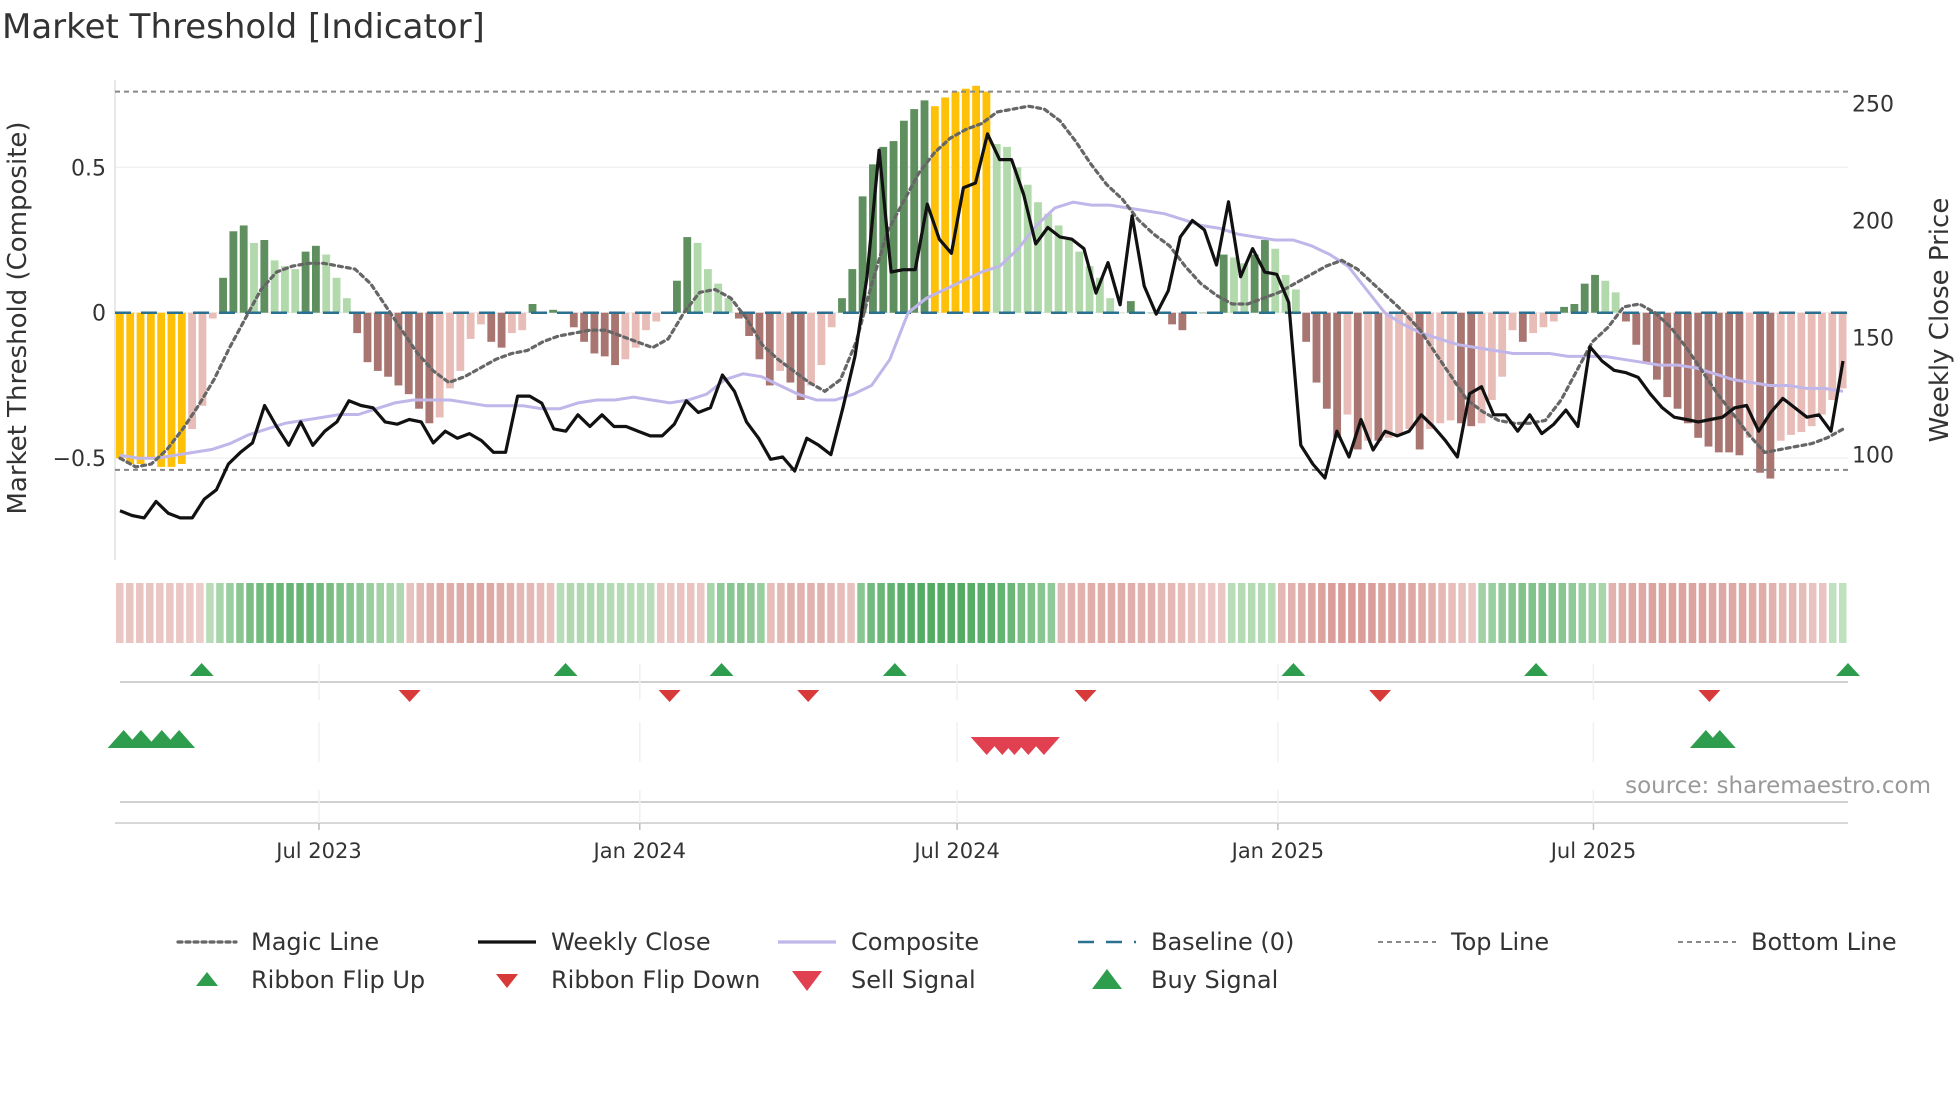 This screenshot has width=1960, height=1102. What do you see at coordinates (808, 696) in the screenshot?
I see `ribbon-flip-down-marker` at bounding box center [808, 696].